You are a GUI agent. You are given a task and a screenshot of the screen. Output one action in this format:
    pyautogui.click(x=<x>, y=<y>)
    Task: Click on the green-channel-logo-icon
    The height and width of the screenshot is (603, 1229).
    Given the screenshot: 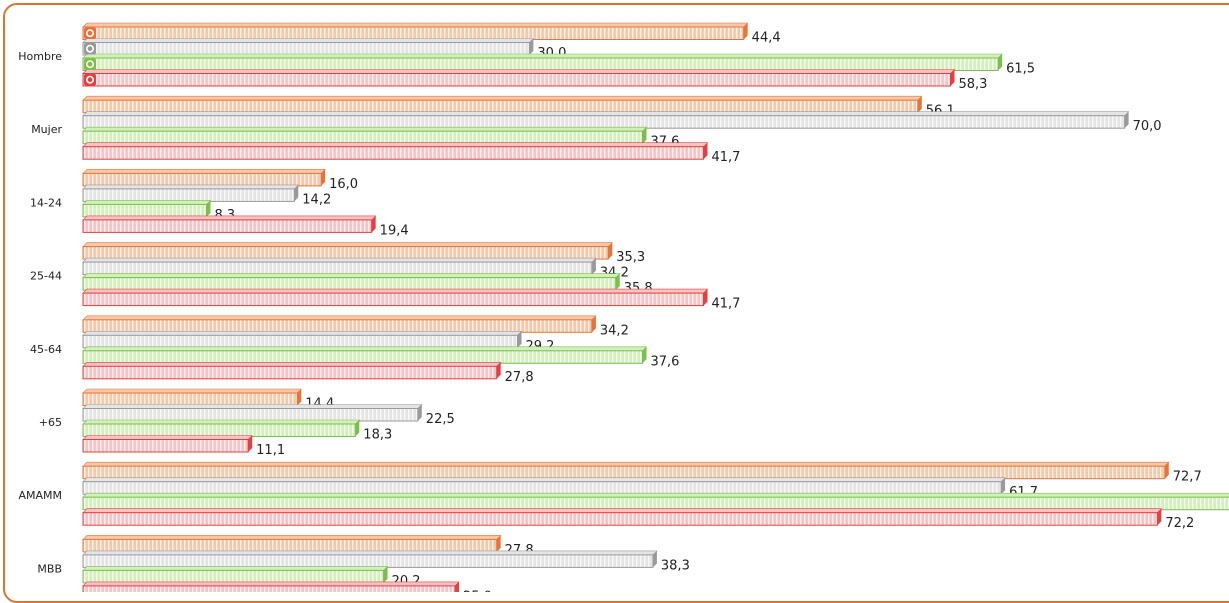 What is the action you would take?
    pyautogui.click(x=90, y=64)
    